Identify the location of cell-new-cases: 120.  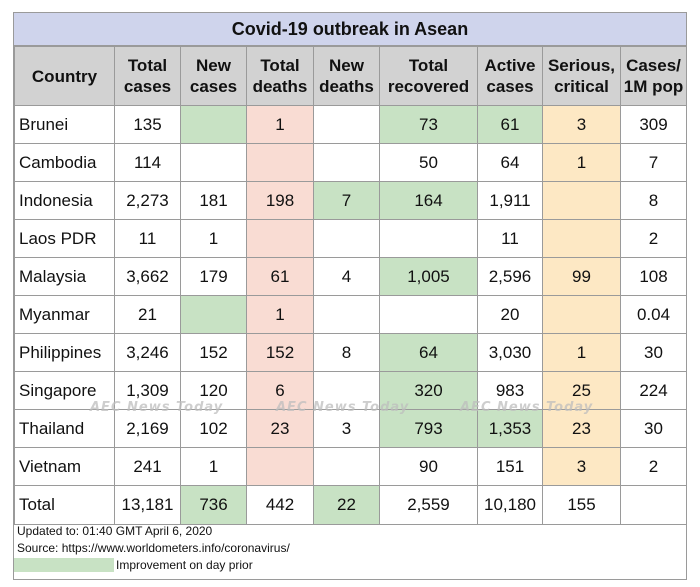
(213, 390).